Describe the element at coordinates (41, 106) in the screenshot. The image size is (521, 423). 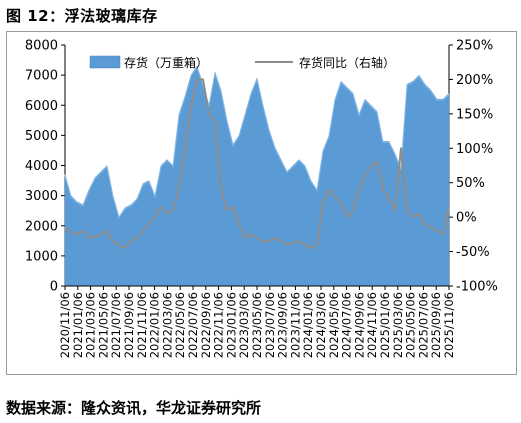
I see `y-left-tick-label: 6000` at that location.